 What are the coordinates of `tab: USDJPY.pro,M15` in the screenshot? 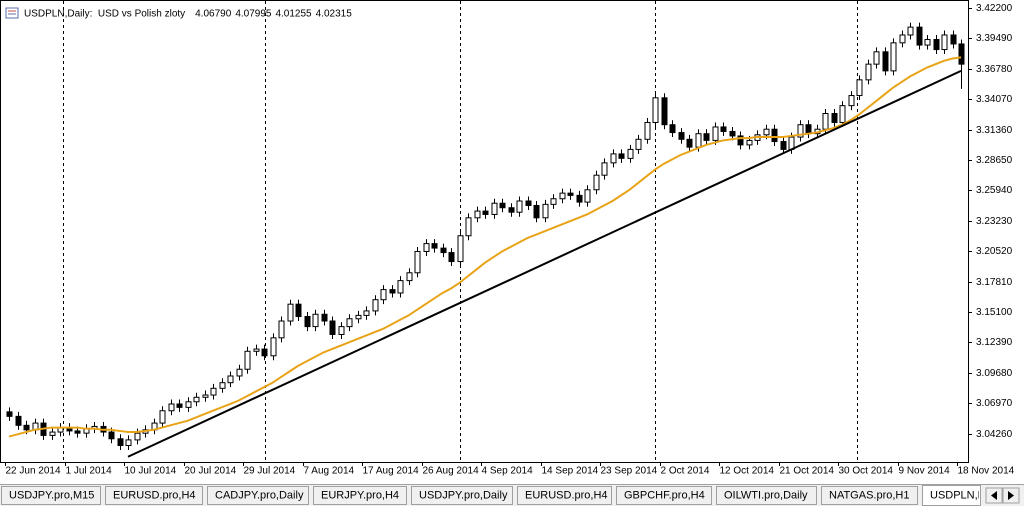 It's located at (51, 495).